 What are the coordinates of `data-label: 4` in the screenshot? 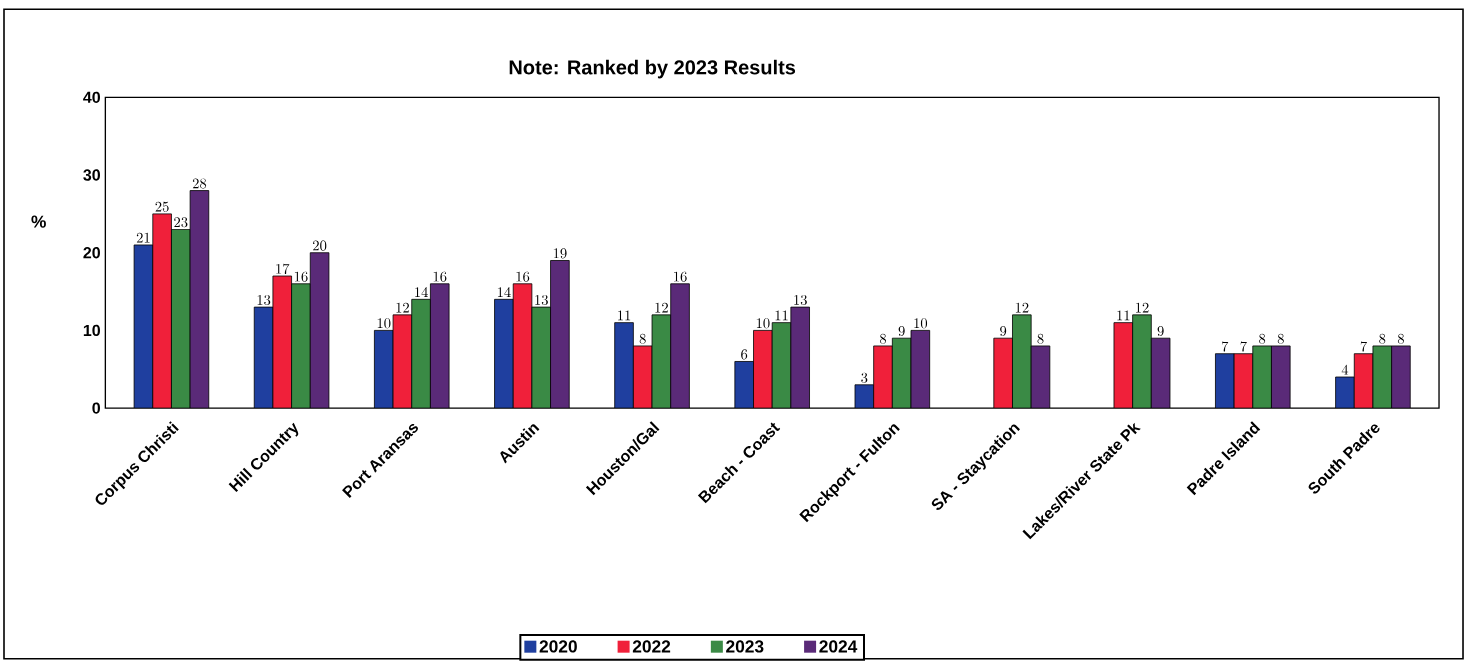 It's located at (1345, 369).